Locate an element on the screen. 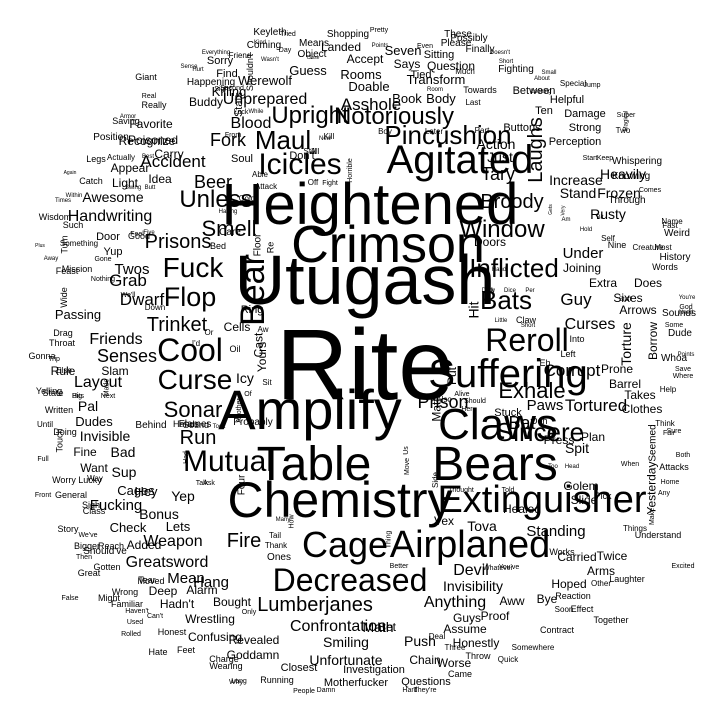 Image resolution: width=720 pixels, height=720 pixels. cloud-word: Broody is located at coordinates (512, 202).